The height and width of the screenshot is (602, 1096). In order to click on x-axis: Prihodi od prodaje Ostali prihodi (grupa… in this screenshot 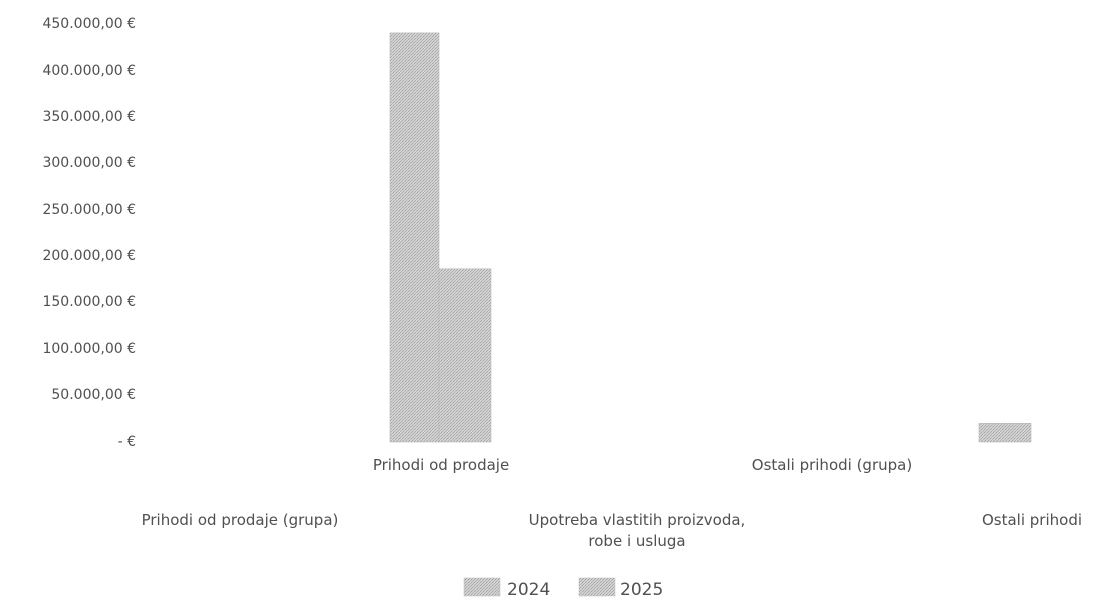, I will do `click(612, 503)`.